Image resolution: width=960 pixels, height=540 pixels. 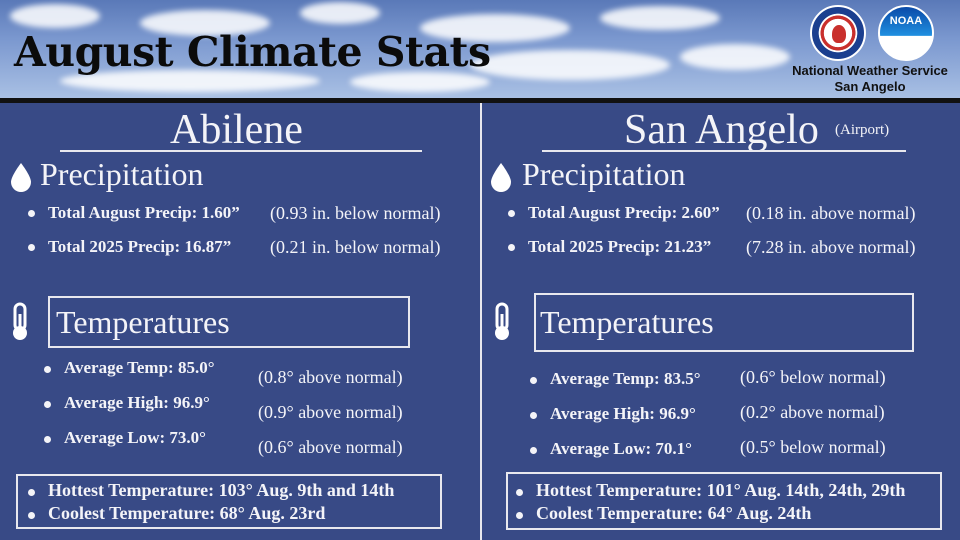 I want to click on precip-heading-abilene: Precipitation, so click(x=122, y=174).